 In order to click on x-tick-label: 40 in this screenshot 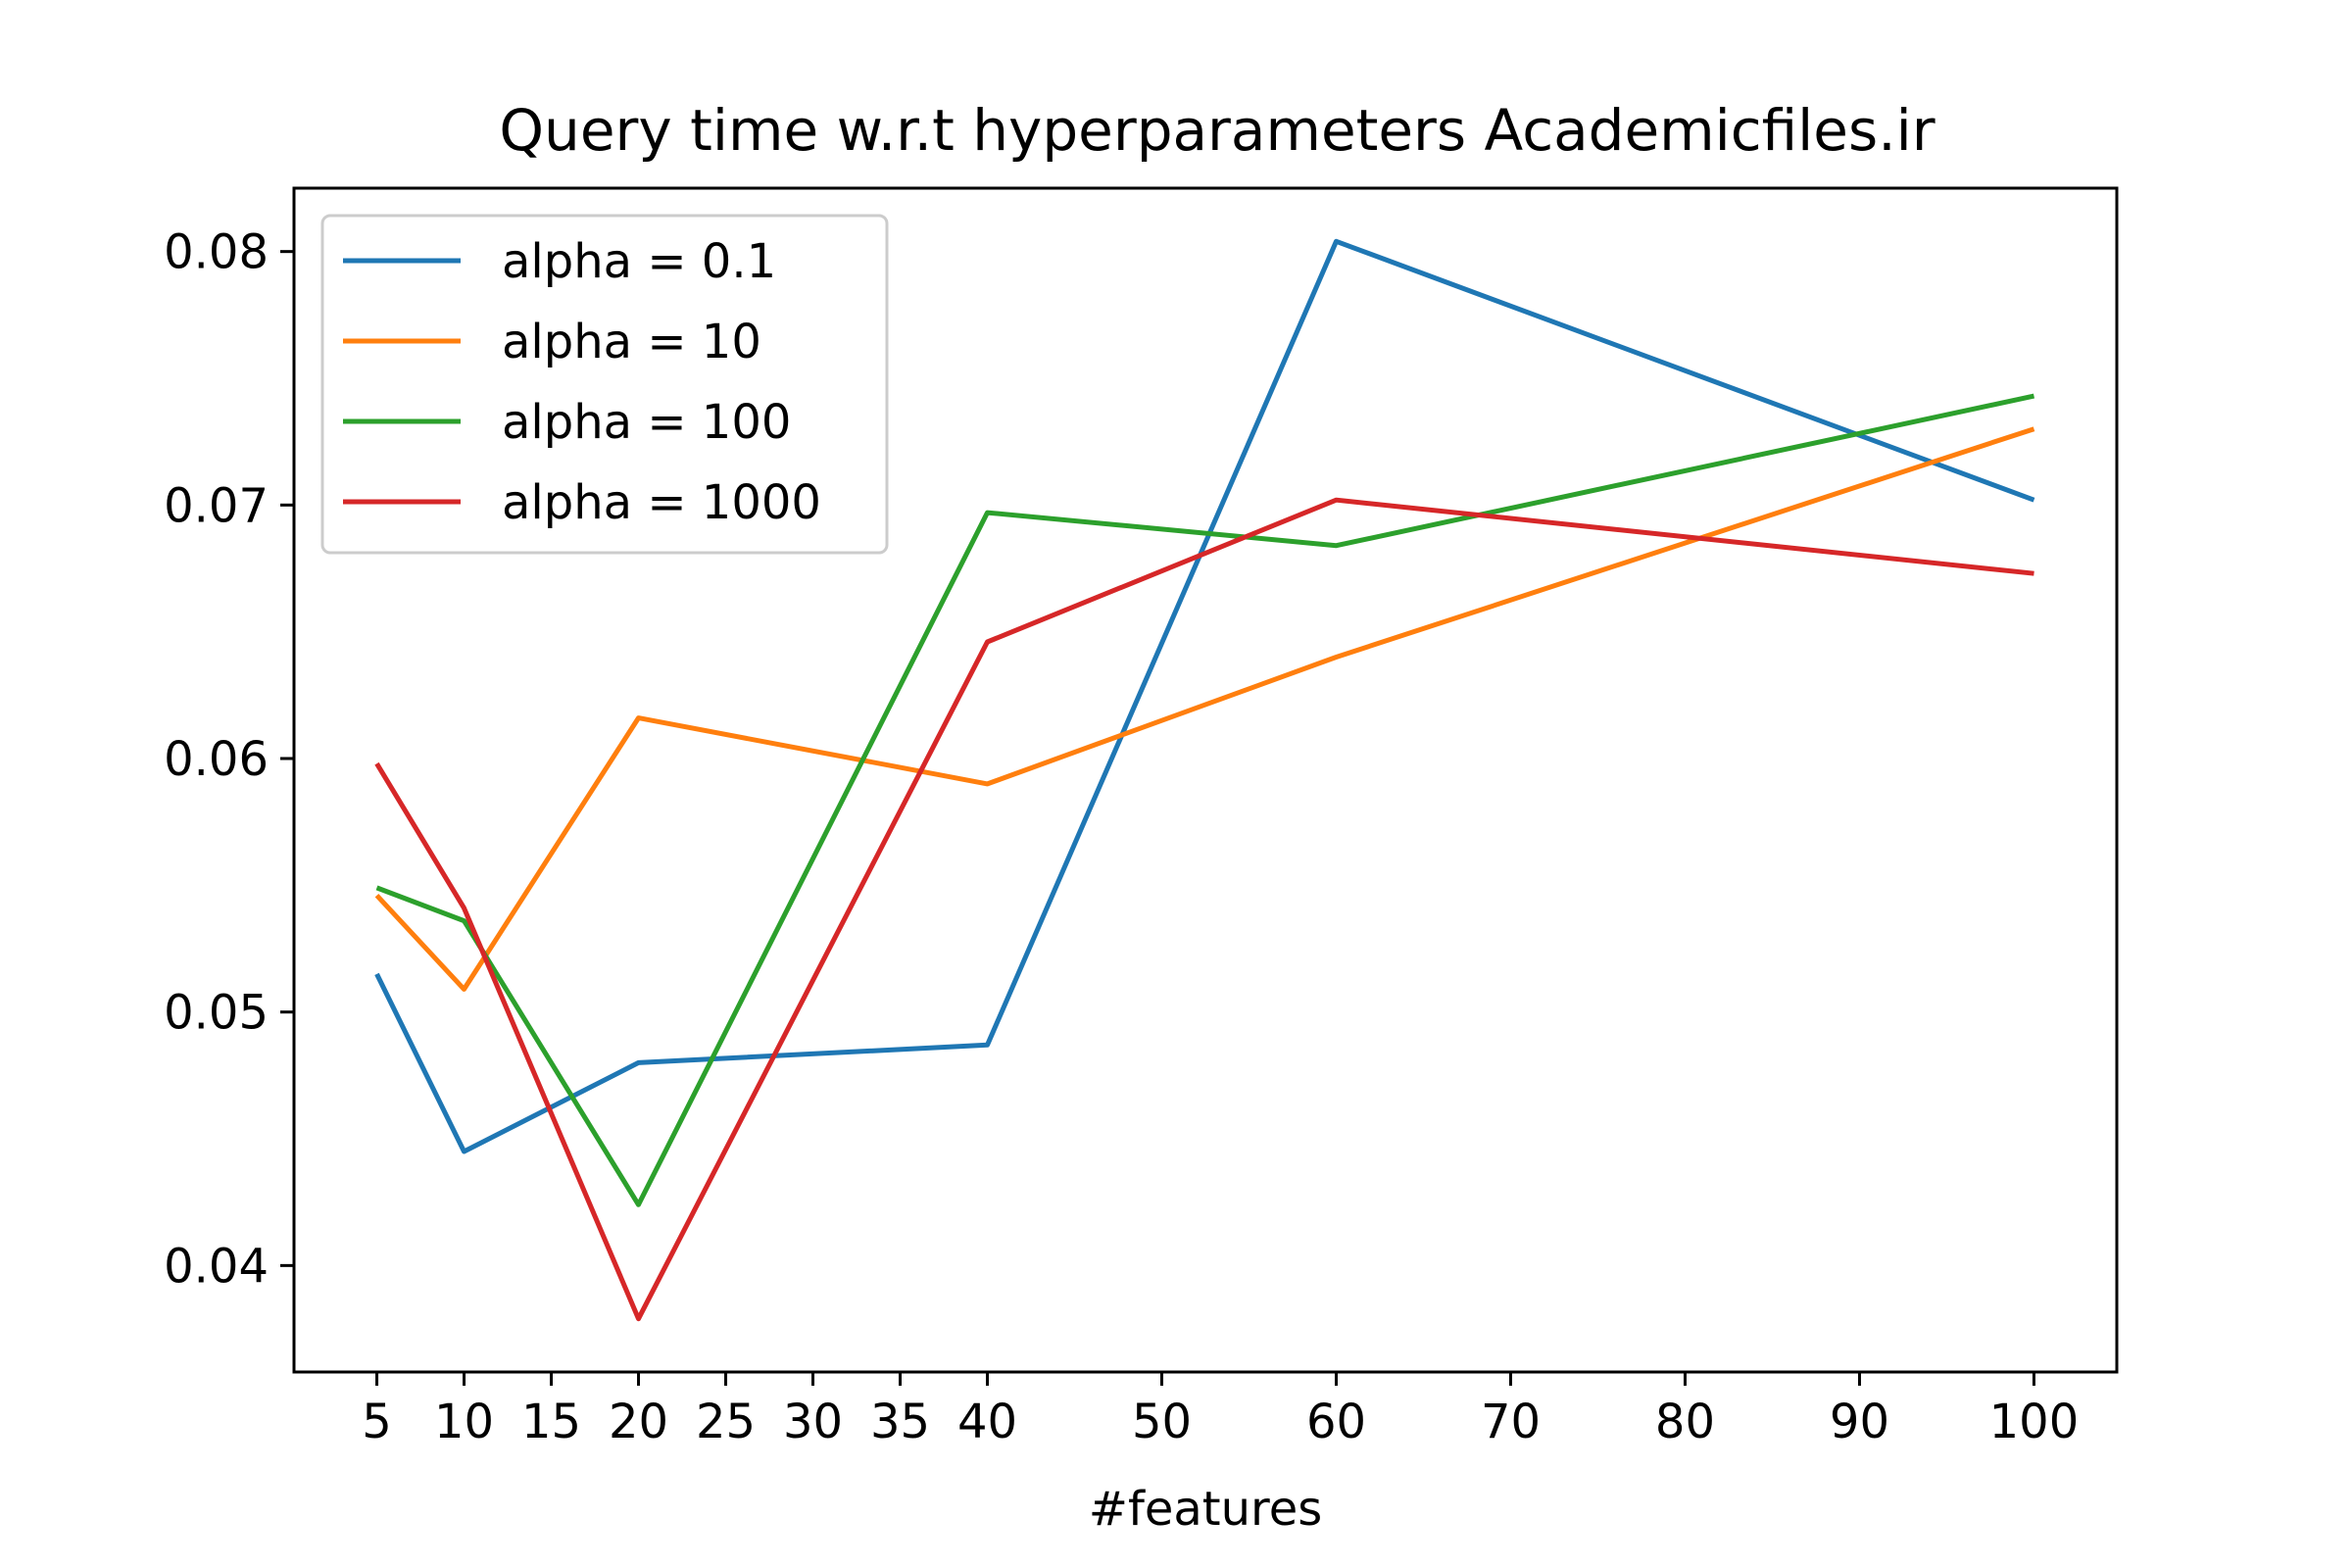, I will do `click(987, 1422)`.